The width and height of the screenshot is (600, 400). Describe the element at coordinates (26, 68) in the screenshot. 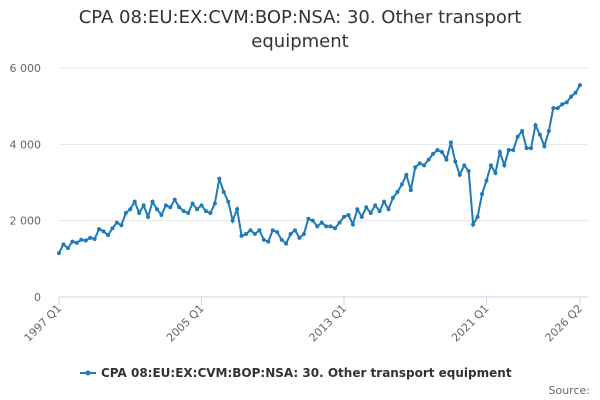

I see `y-tick-label: 6 000` at that location.